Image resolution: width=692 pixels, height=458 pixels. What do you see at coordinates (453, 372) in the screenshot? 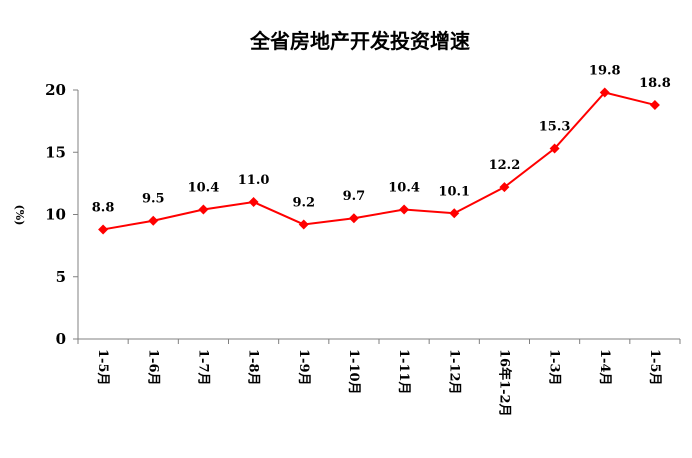
I see `x-tick-label: 1-12月` at bounding box center [453, 372].